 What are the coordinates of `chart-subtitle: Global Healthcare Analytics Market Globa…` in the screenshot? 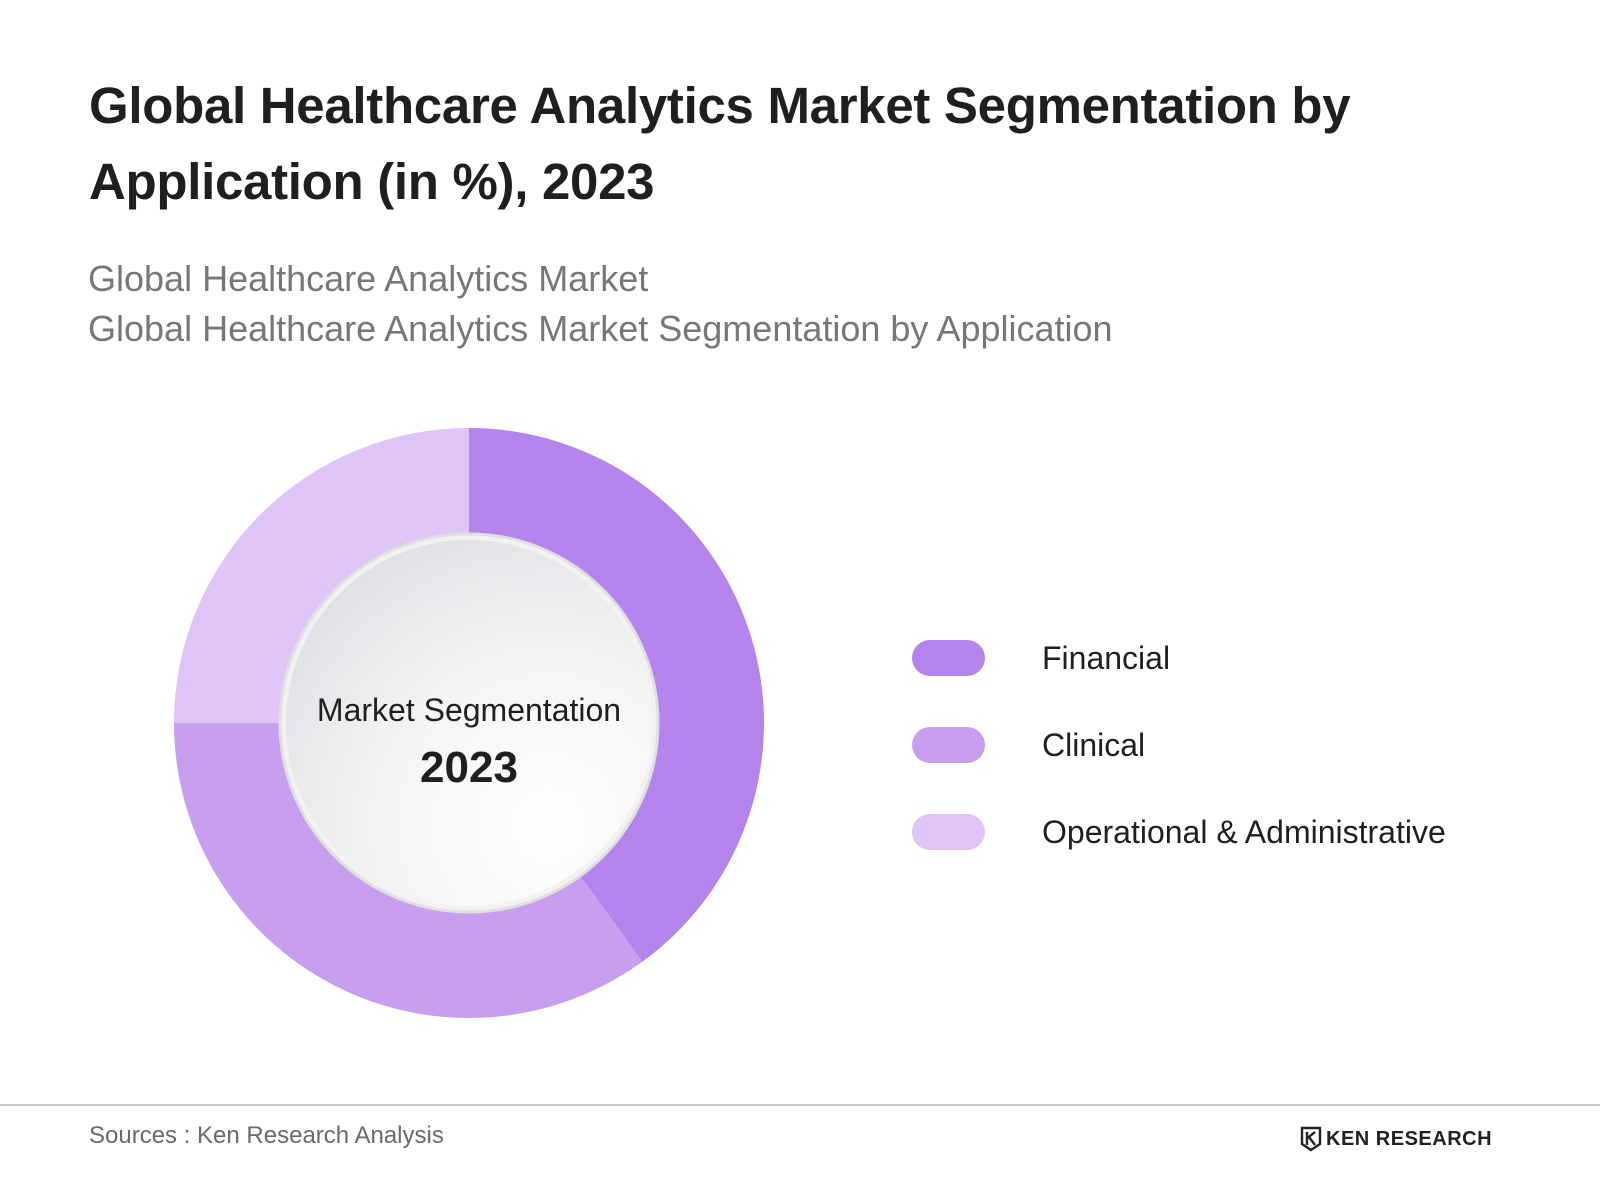 It's located at (600, 304).